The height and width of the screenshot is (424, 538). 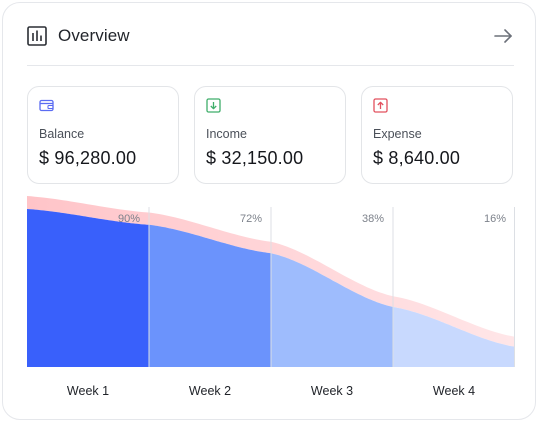 What do you see at coordinates (503, 36) in the screenshot?
I see `arrow-right-icon` at bounding box center [503, 36].